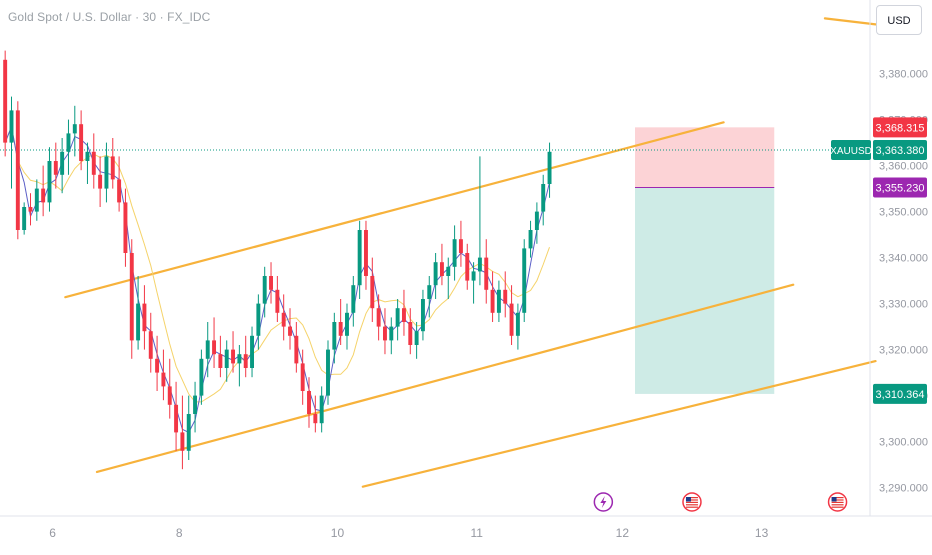 This screenshot has width=932, height=555. What do you see at coordinates (720, 502) in the screenshot?
I see `event-icons` at bounding box center [720, 502].